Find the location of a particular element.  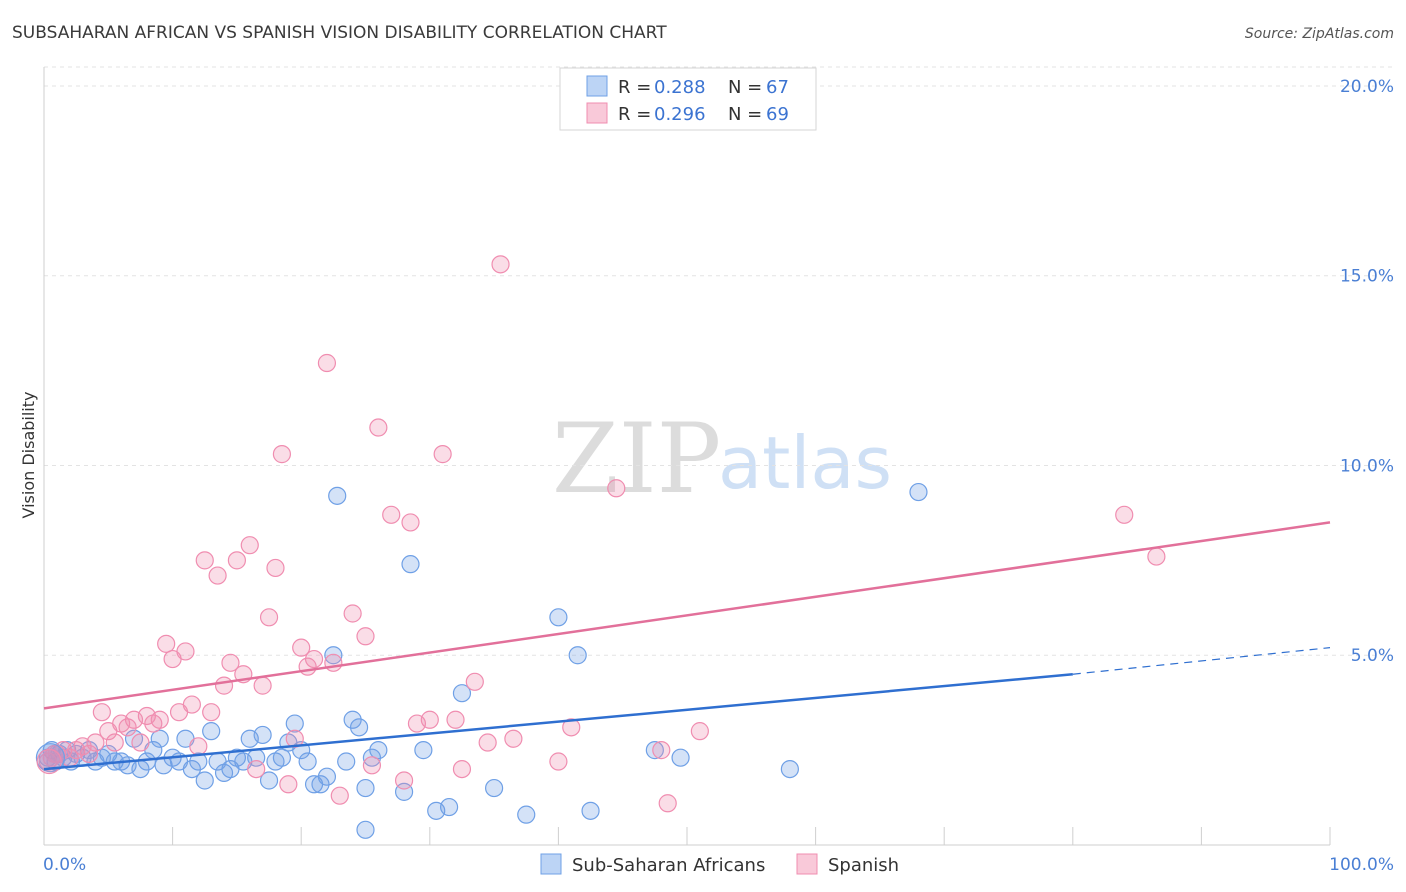

bottom-legend-swatch-spanish is located at coordinates (807, 864).